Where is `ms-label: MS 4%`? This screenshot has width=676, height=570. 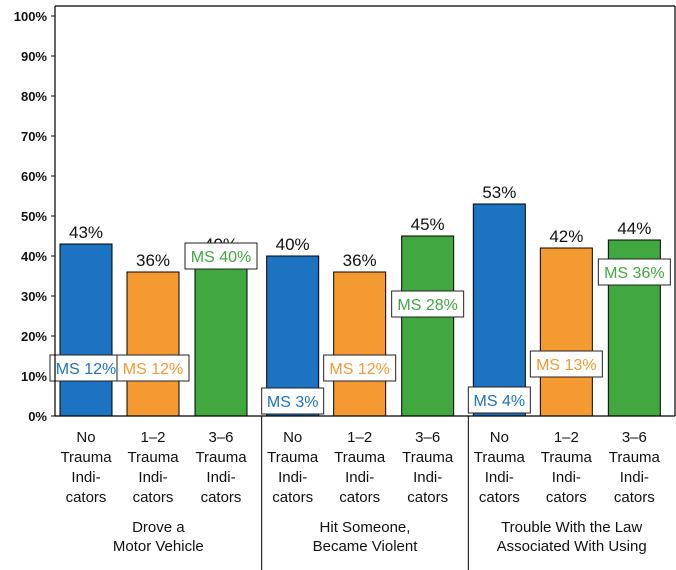 ms-label: MS 4% is located at coordinates (500, 401).